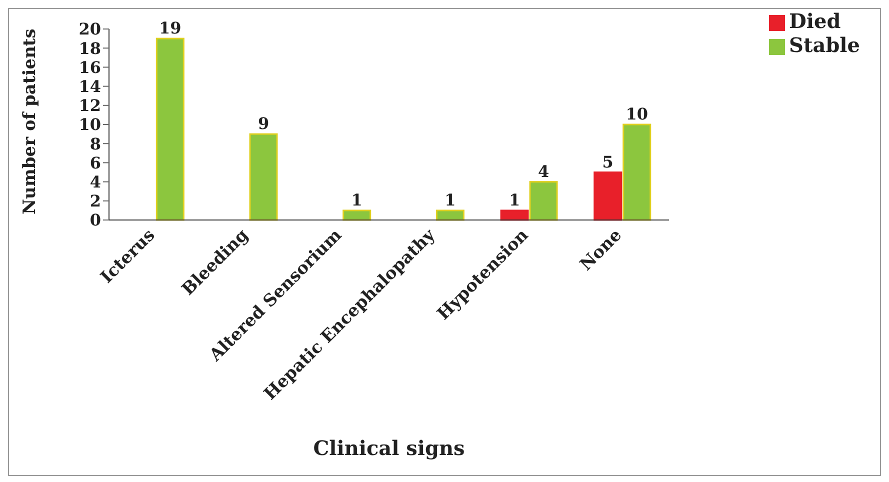 The height and width of the screenshot is (482, 889). Describe the element at coordinates (824, 45) in the screenshot. I see `legend-label: Stable` at that location.